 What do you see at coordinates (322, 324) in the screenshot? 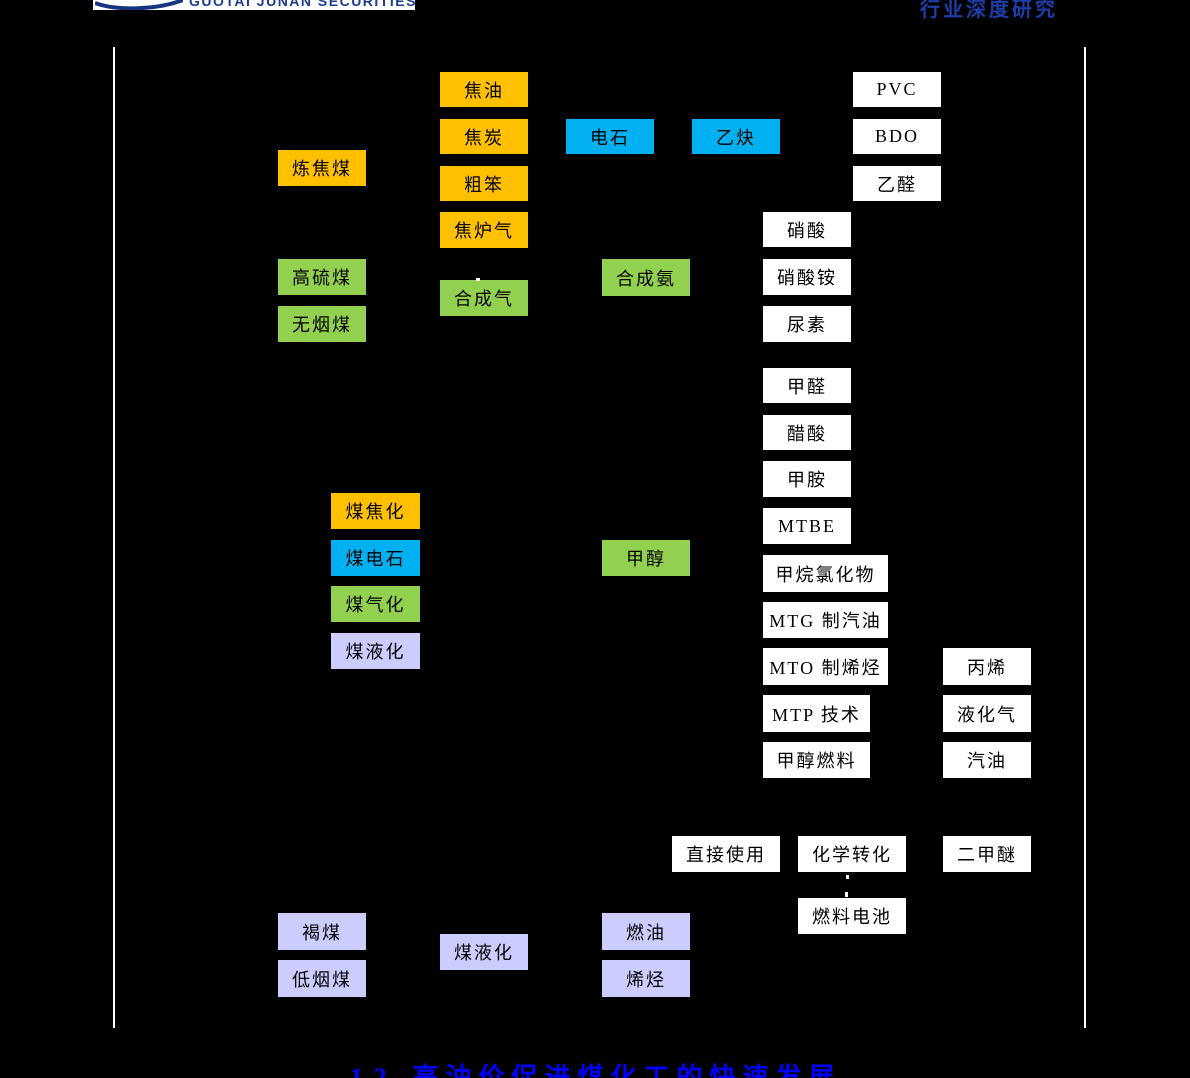
I see `diagram-box-anthracite: 无烟煤` at bounding box center [322, 324].